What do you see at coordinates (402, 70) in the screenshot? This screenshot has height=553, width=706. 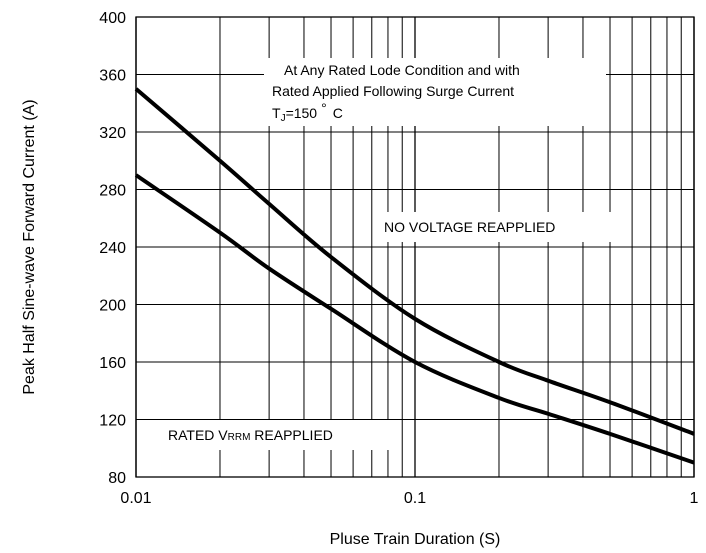 I see `condition-text-line1: At Any Rated Lode Condition and with` at bounding box center [402, 70].